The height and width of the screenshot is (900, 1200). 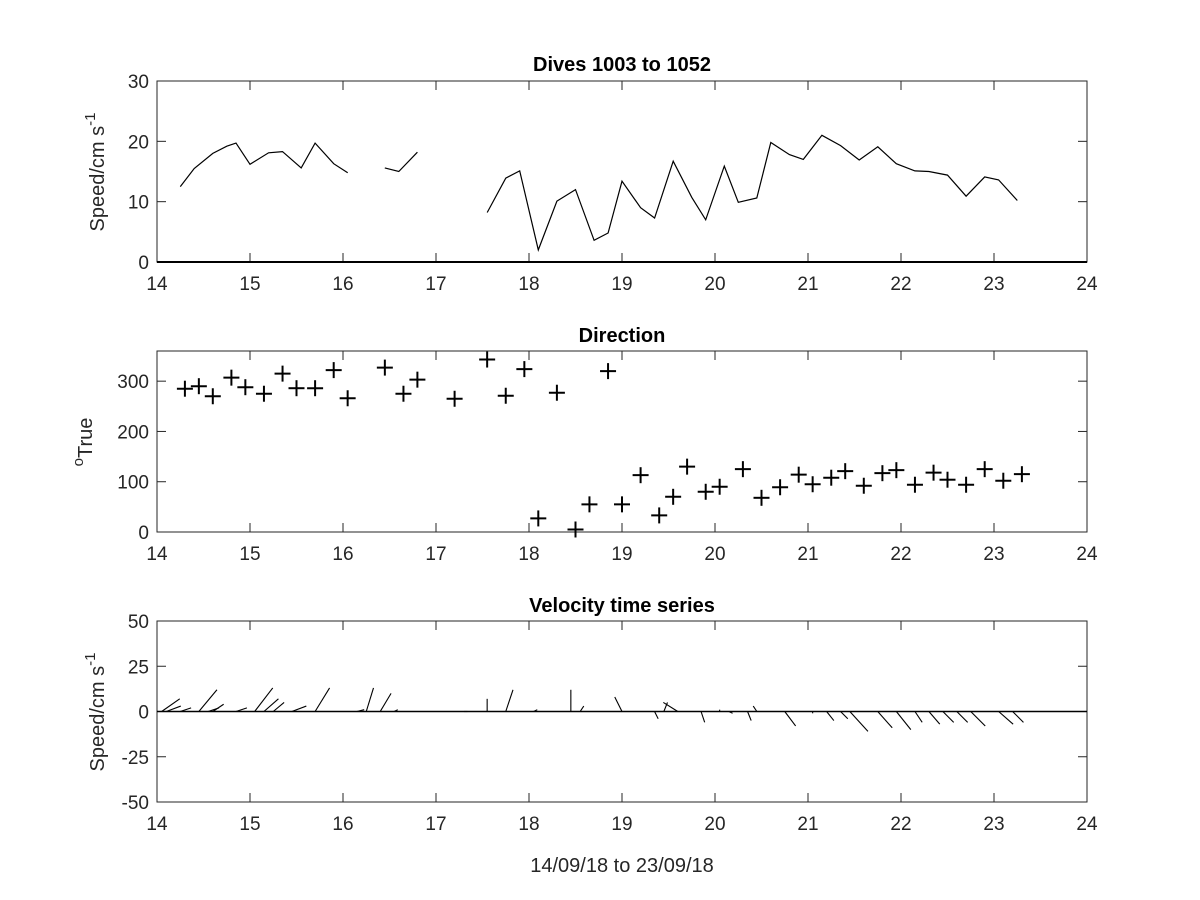 What do you see at coordinates (135, 803) in the screenshot?
I see `velocity-ytick-label: -50` at bounding box center [135, 803].